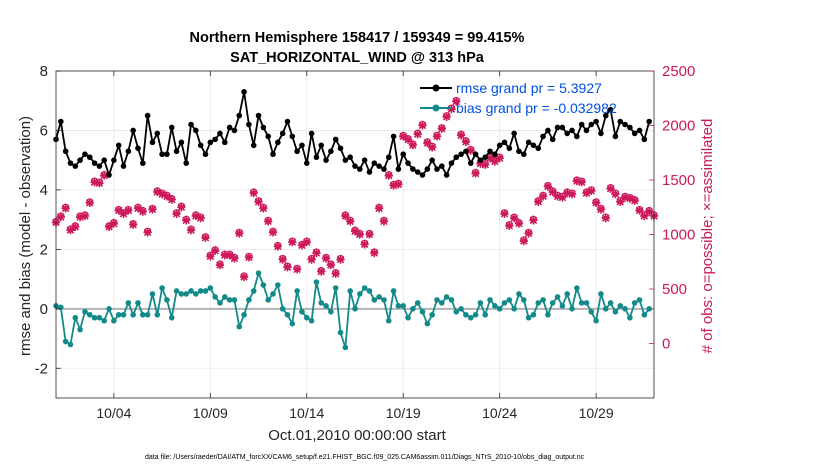 The image size is (830, 470). I want to click on y-tick-label: 4, so click(44, 190).